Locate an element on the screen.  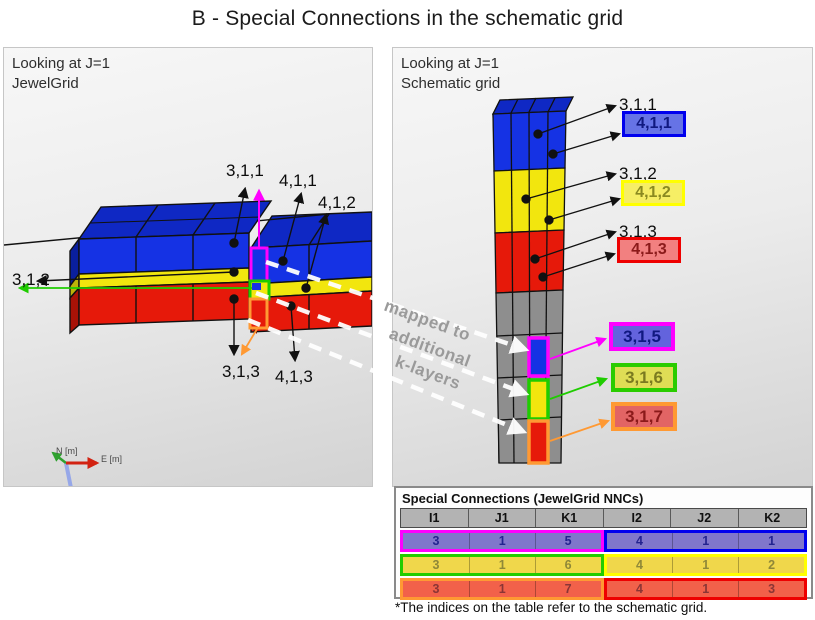
table-cell: 6 is located at coordinates (567, 565).